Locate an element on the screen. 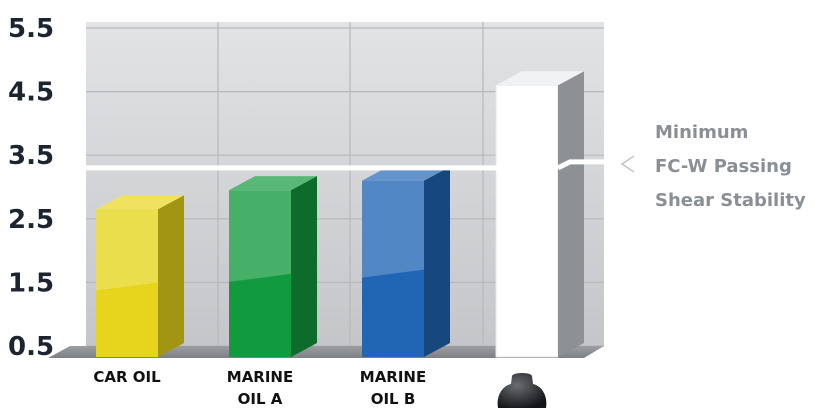  chart-floor is located at coordinates (326, 352).